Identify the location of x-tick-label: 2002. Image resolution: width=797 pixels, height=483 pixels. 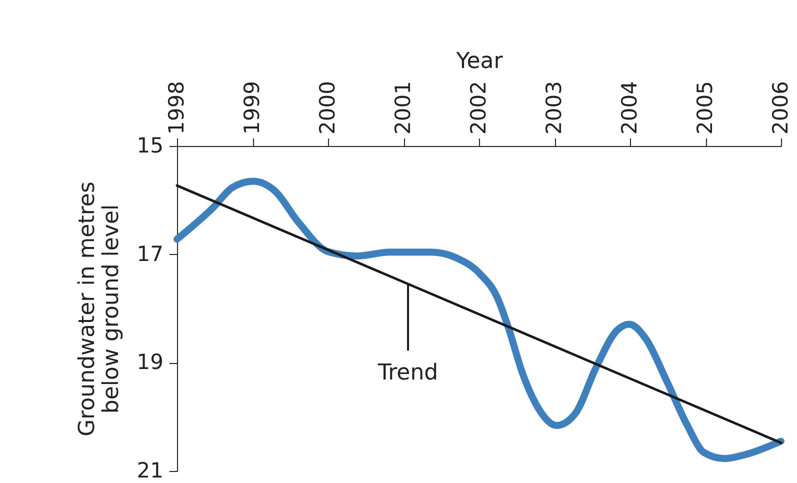
(478, 107).